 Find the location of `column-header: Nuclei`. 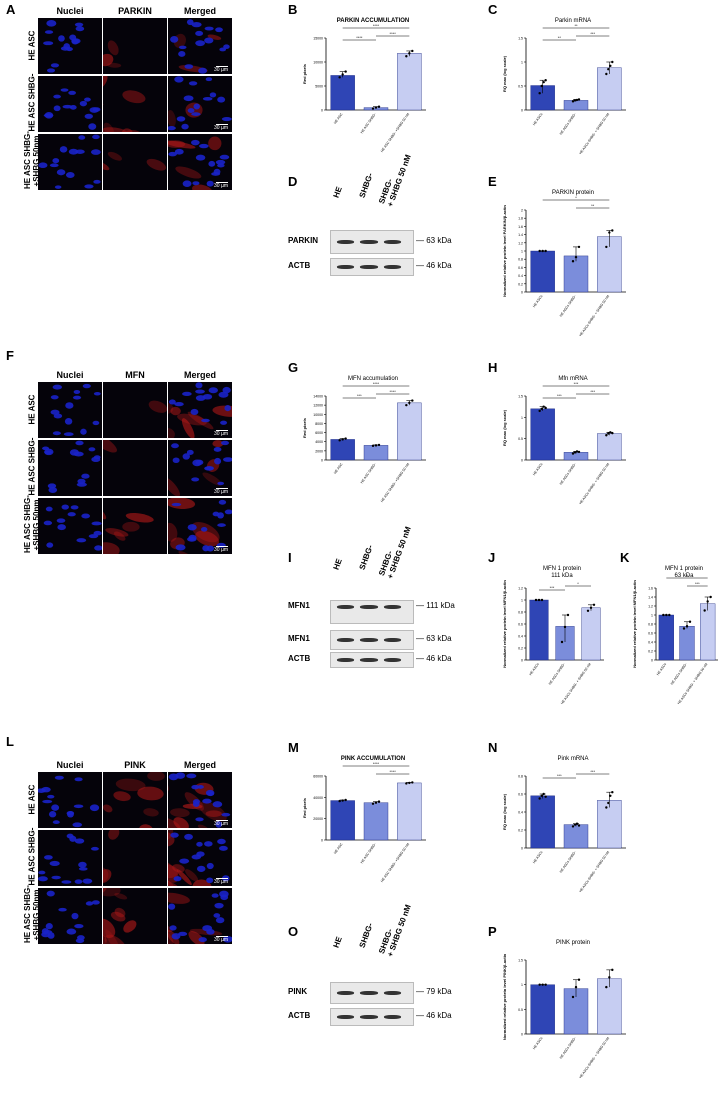

column-header: Nuclei is located at coordinates (70, 375).